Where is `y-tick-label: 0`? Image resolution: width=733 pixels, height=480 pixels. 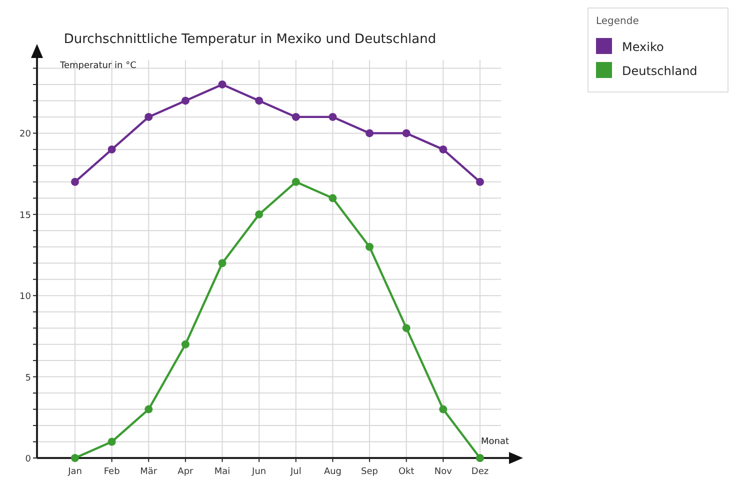 y-tick-label: 0 is located at coordinates (28, 459).